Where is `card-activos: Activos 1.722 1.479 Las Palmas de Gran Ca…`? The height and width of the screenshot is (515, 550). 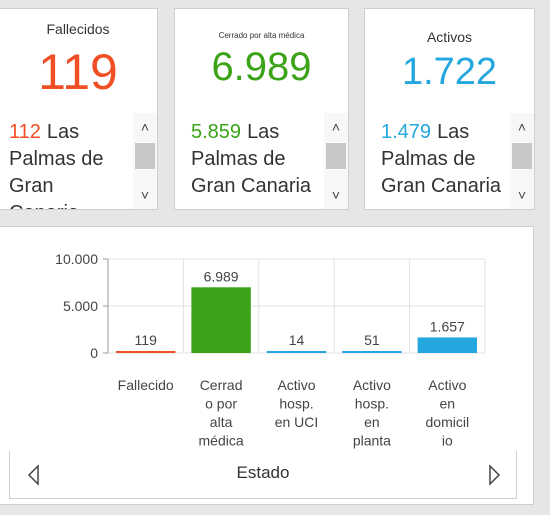 card-activos: Activos 1.722 1.479 Las Palmas de Gran Ca… is located at coordinates (449, 109).